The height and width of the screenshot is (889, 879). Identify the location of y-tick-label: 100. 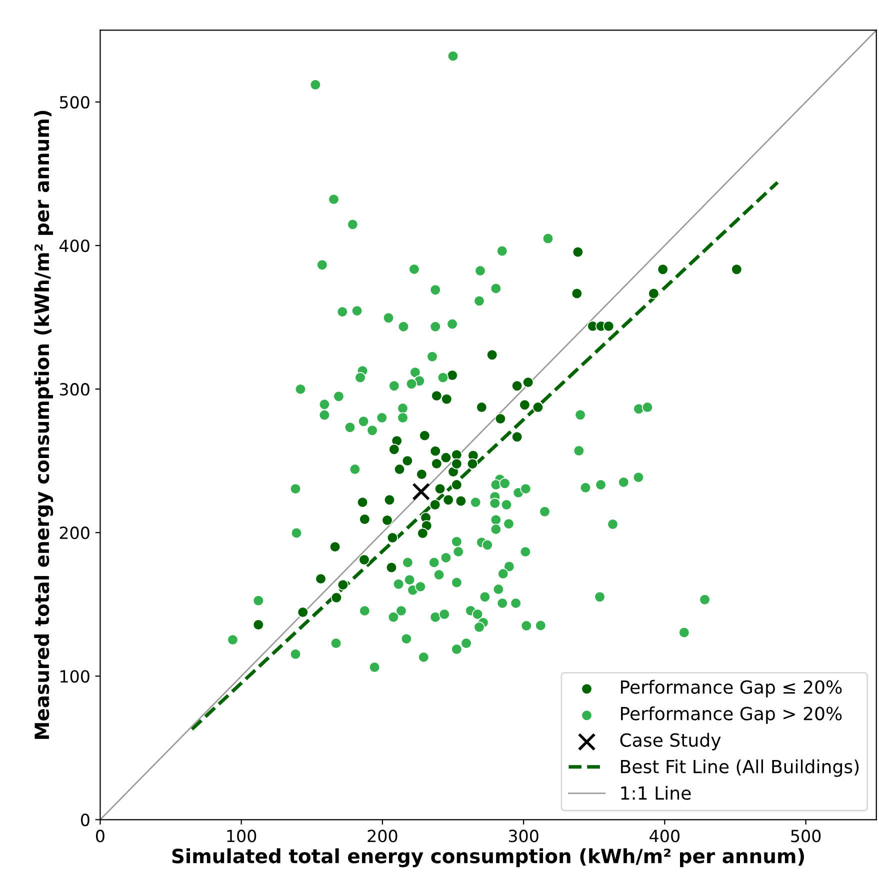
(75, 676).